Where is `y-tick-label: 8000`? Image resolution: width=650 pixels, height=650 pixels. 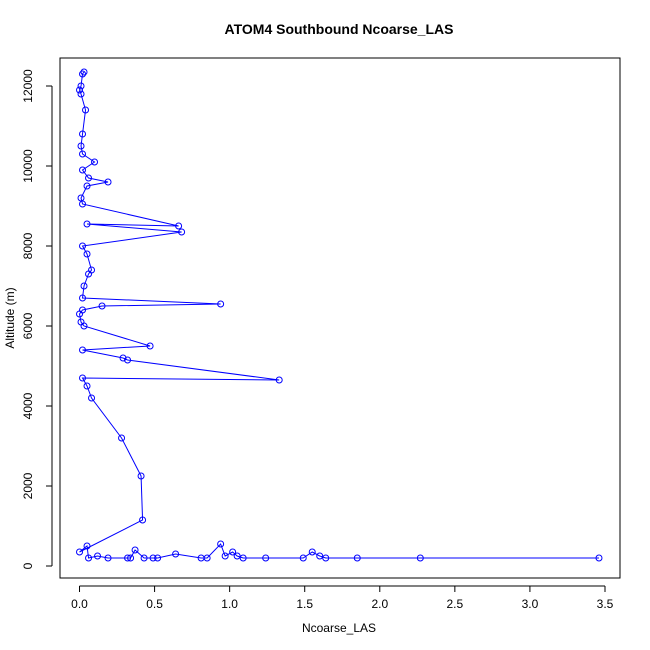 y-tick-label: 8000 is located at coordinates (28, 245).